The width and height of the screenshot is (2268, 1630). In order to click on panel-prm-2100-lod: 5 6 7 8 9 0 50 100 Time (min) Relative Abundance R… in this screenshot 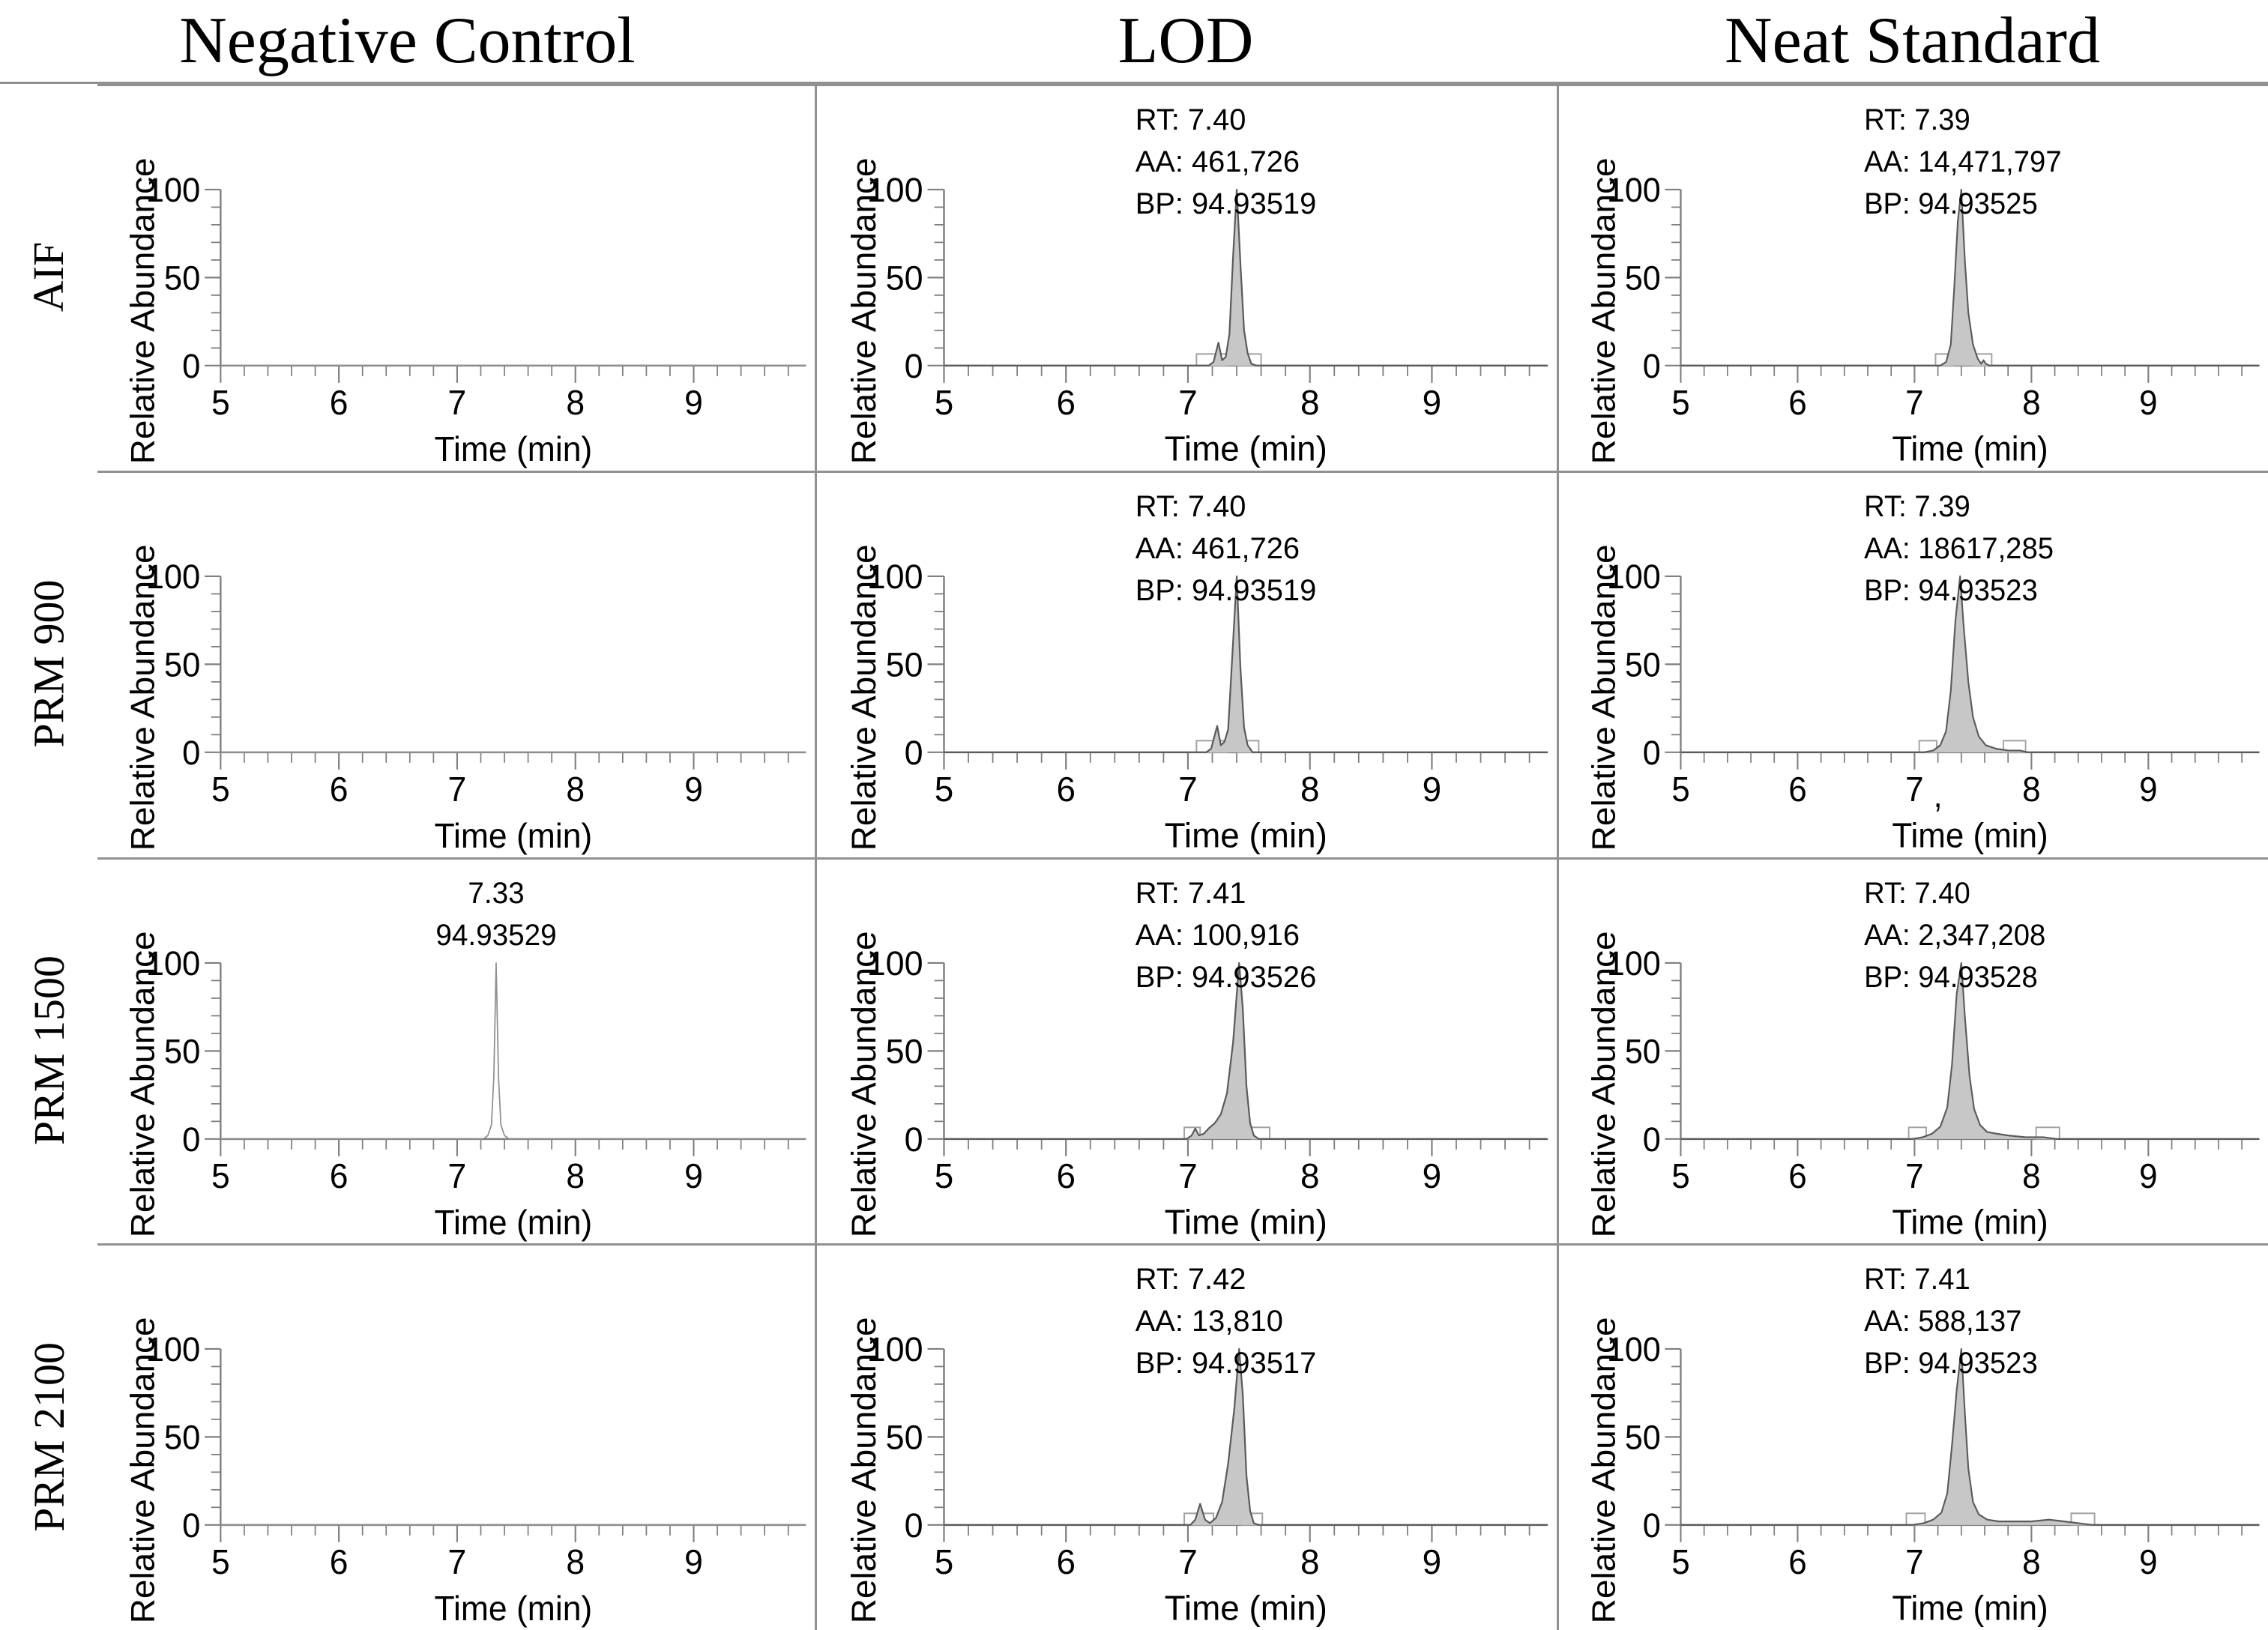, I will do `click(1186, 1436)`.